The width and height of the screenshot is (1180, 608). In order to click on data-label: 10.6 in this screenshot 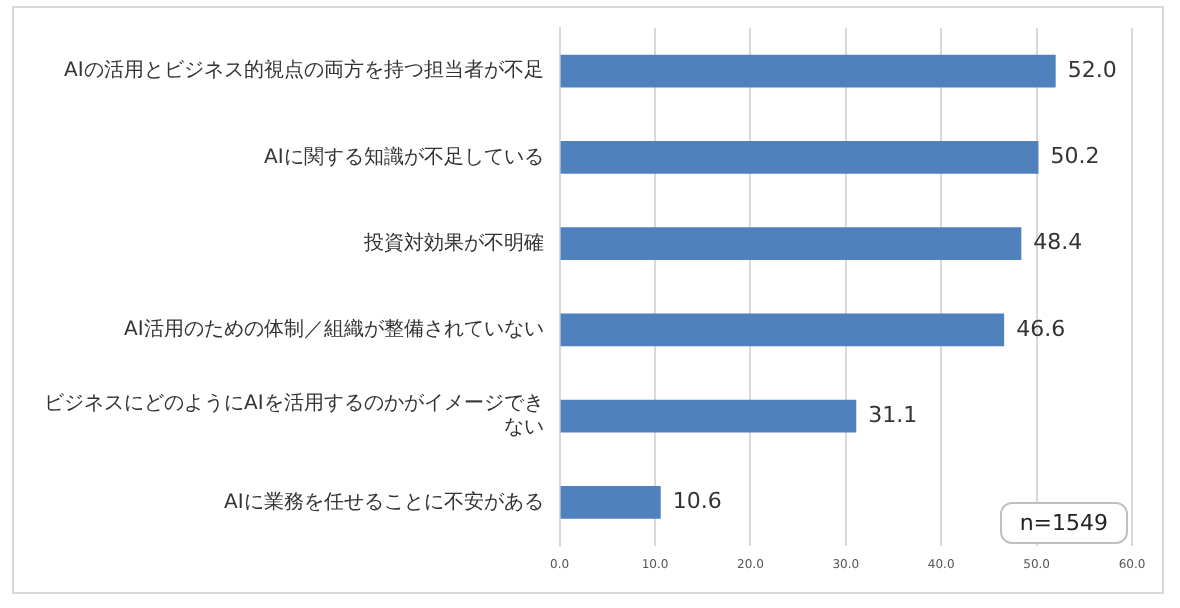, I will do `click(697, 501)`.